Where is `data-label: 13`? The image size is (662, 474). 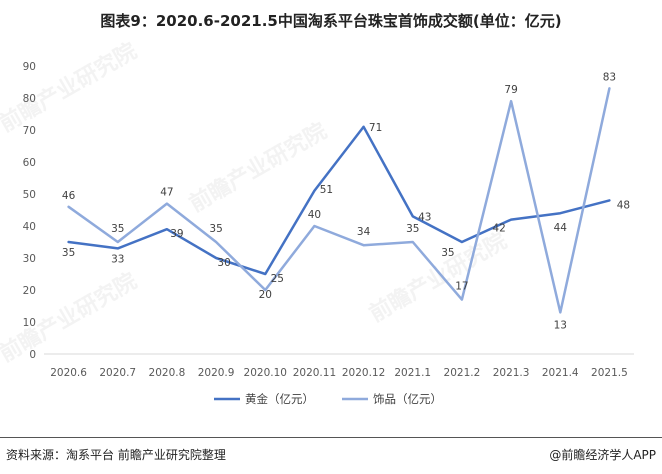
data-label: 13 is located at coordinates (560, 325).